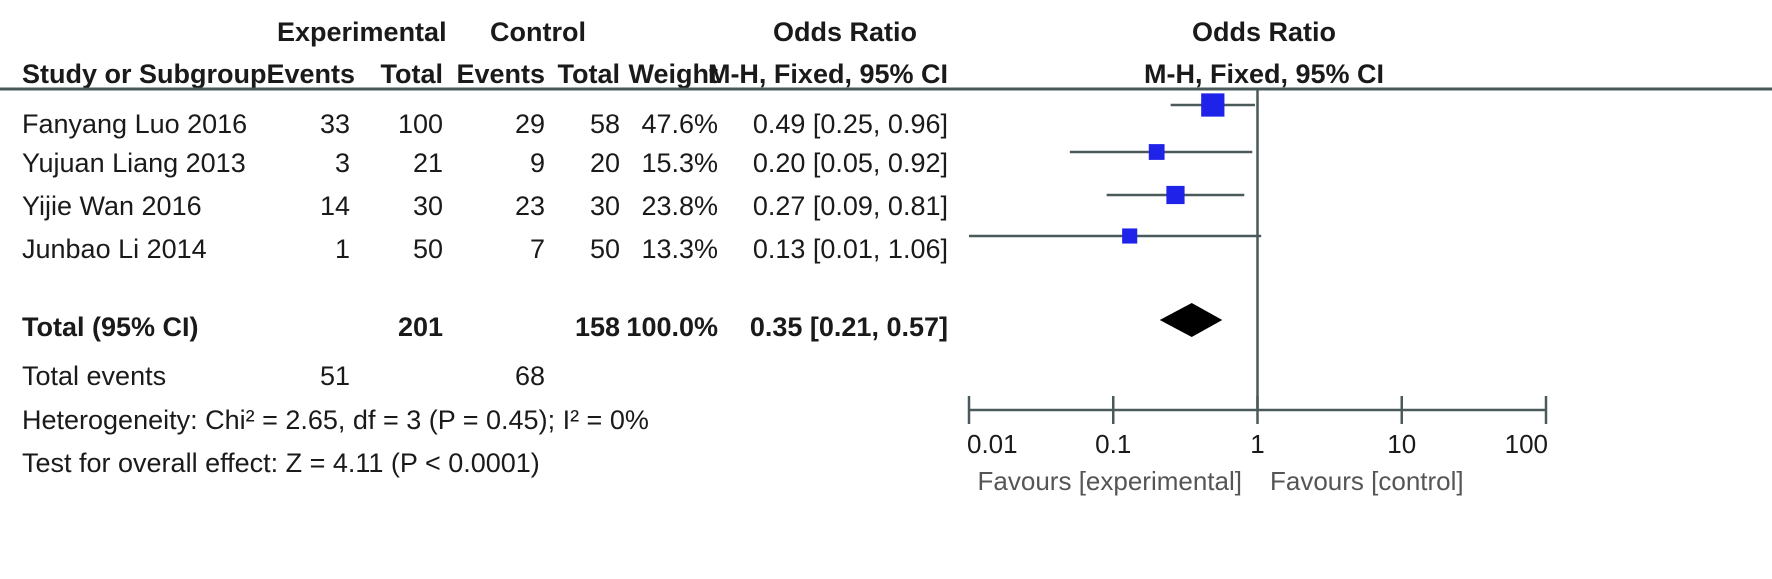 The height and width of the screenshot is (579, 1772). I want to click on total-exp-total: 201, so click(420, 327).